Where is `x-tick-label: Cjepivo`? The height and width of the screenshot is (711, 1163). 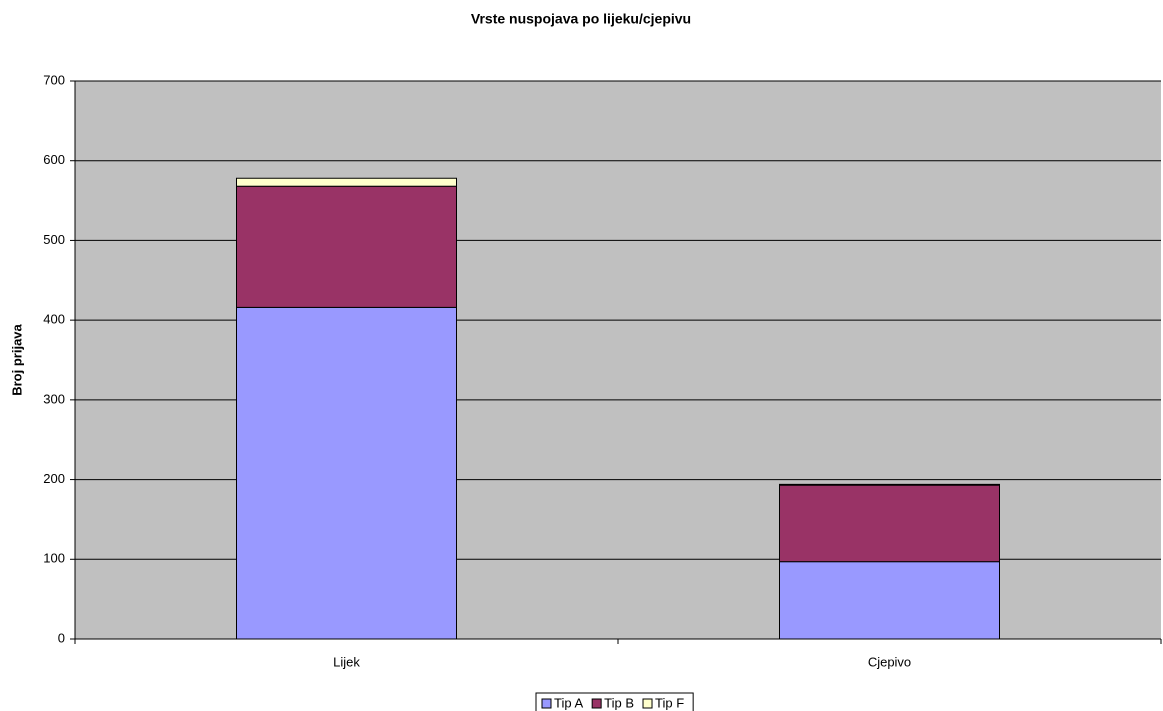 x-tick-label: Cjepivo is located at coordinates (889, 661).